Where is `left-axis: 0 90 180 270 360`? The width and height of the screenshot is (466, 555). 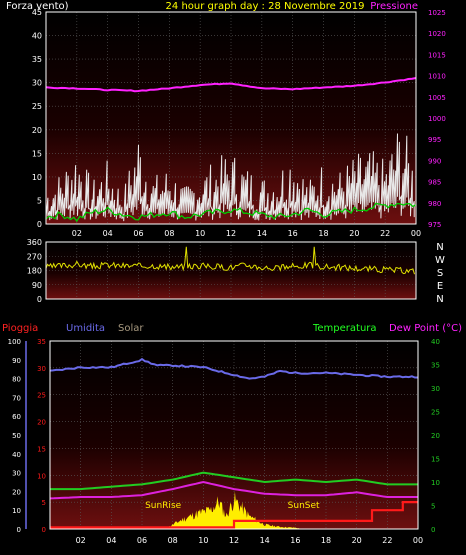
left-axis: 0 90 180 270 360 is located at coordinates (34, 271).